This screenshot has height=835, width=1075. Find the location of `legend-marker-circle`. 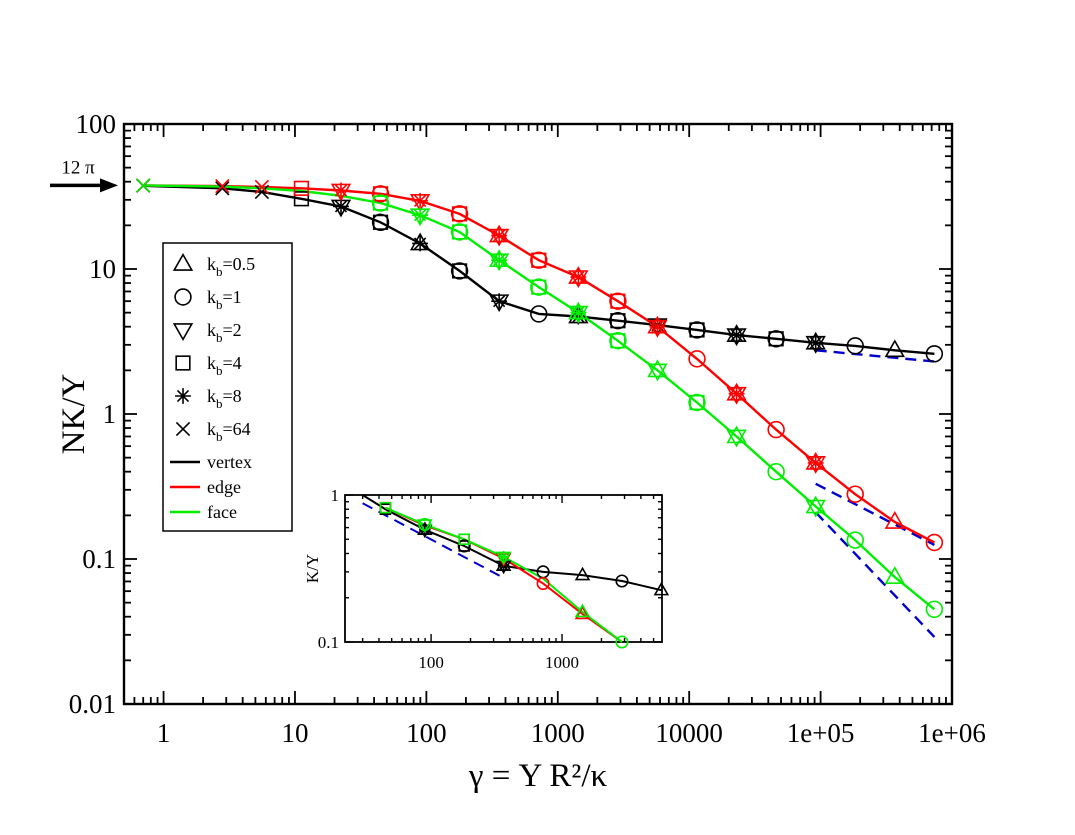

legend-marker-circle is located at coordinates (183, 297).